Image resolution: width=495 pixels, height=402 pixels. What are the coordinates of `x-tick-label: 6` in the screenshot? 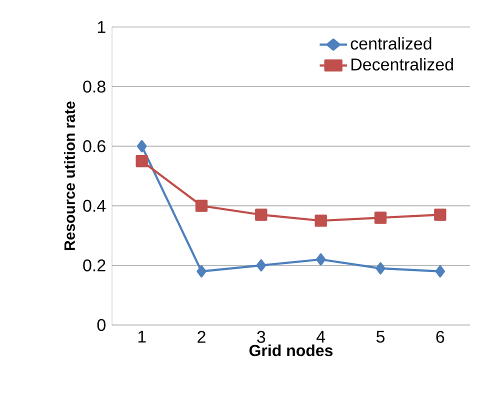 It's located at (440, 336).